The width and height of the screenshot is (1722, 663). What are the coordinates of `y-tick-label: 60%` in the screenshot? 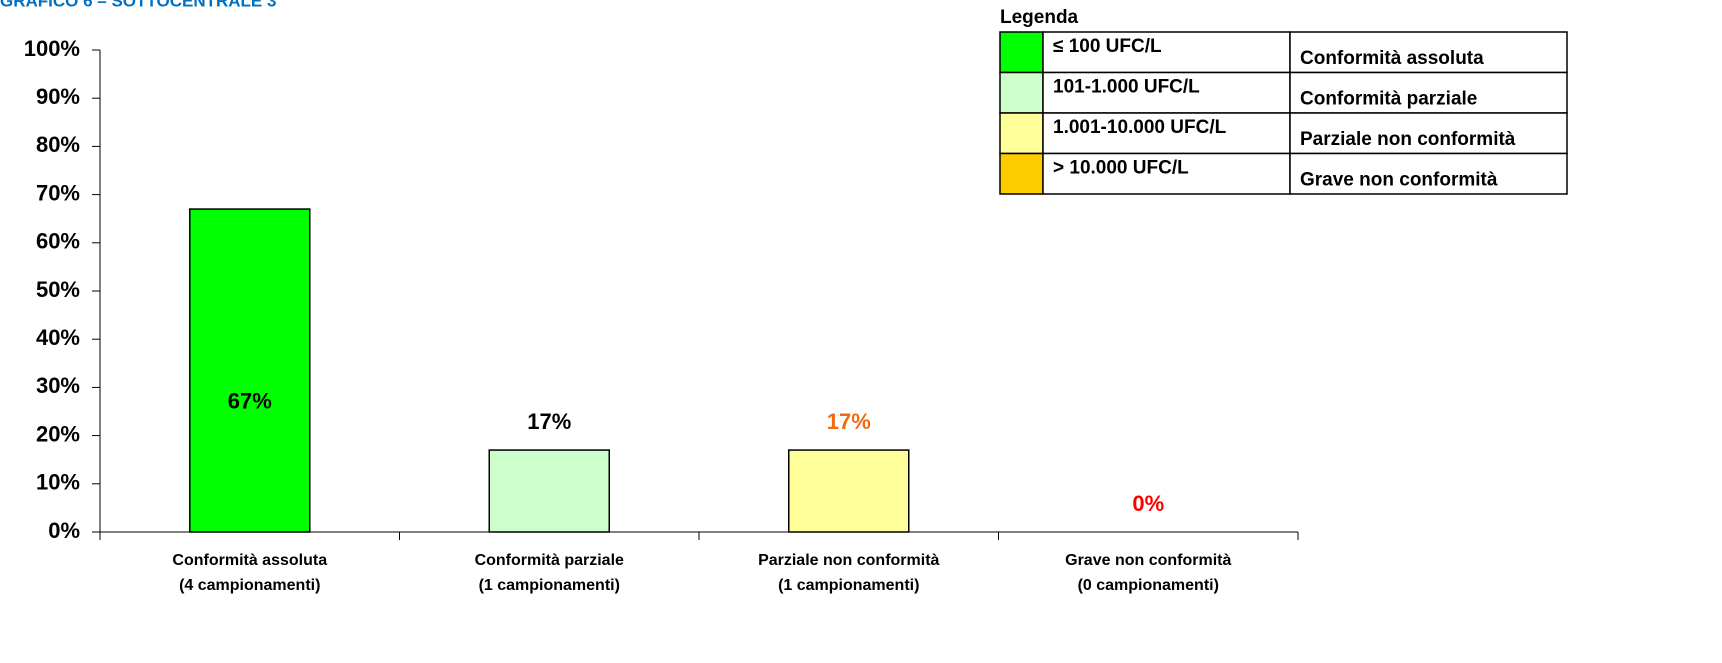 It's located at (58, 241).